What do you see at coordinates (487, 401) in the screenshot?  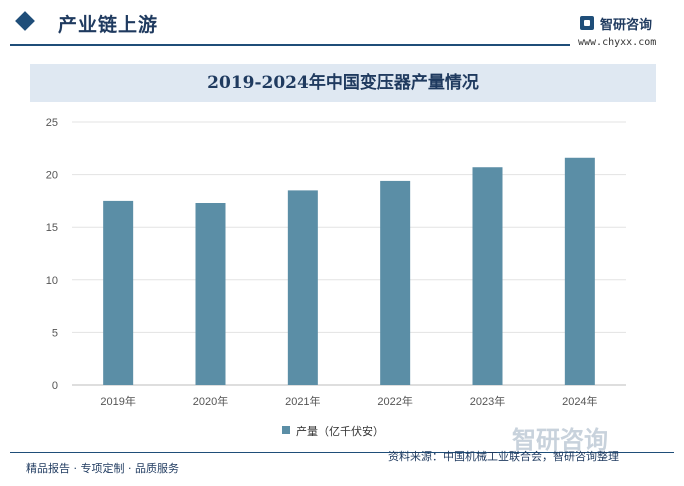 I see `x-tick-label: 2023年` at bounding box center [487, 401].